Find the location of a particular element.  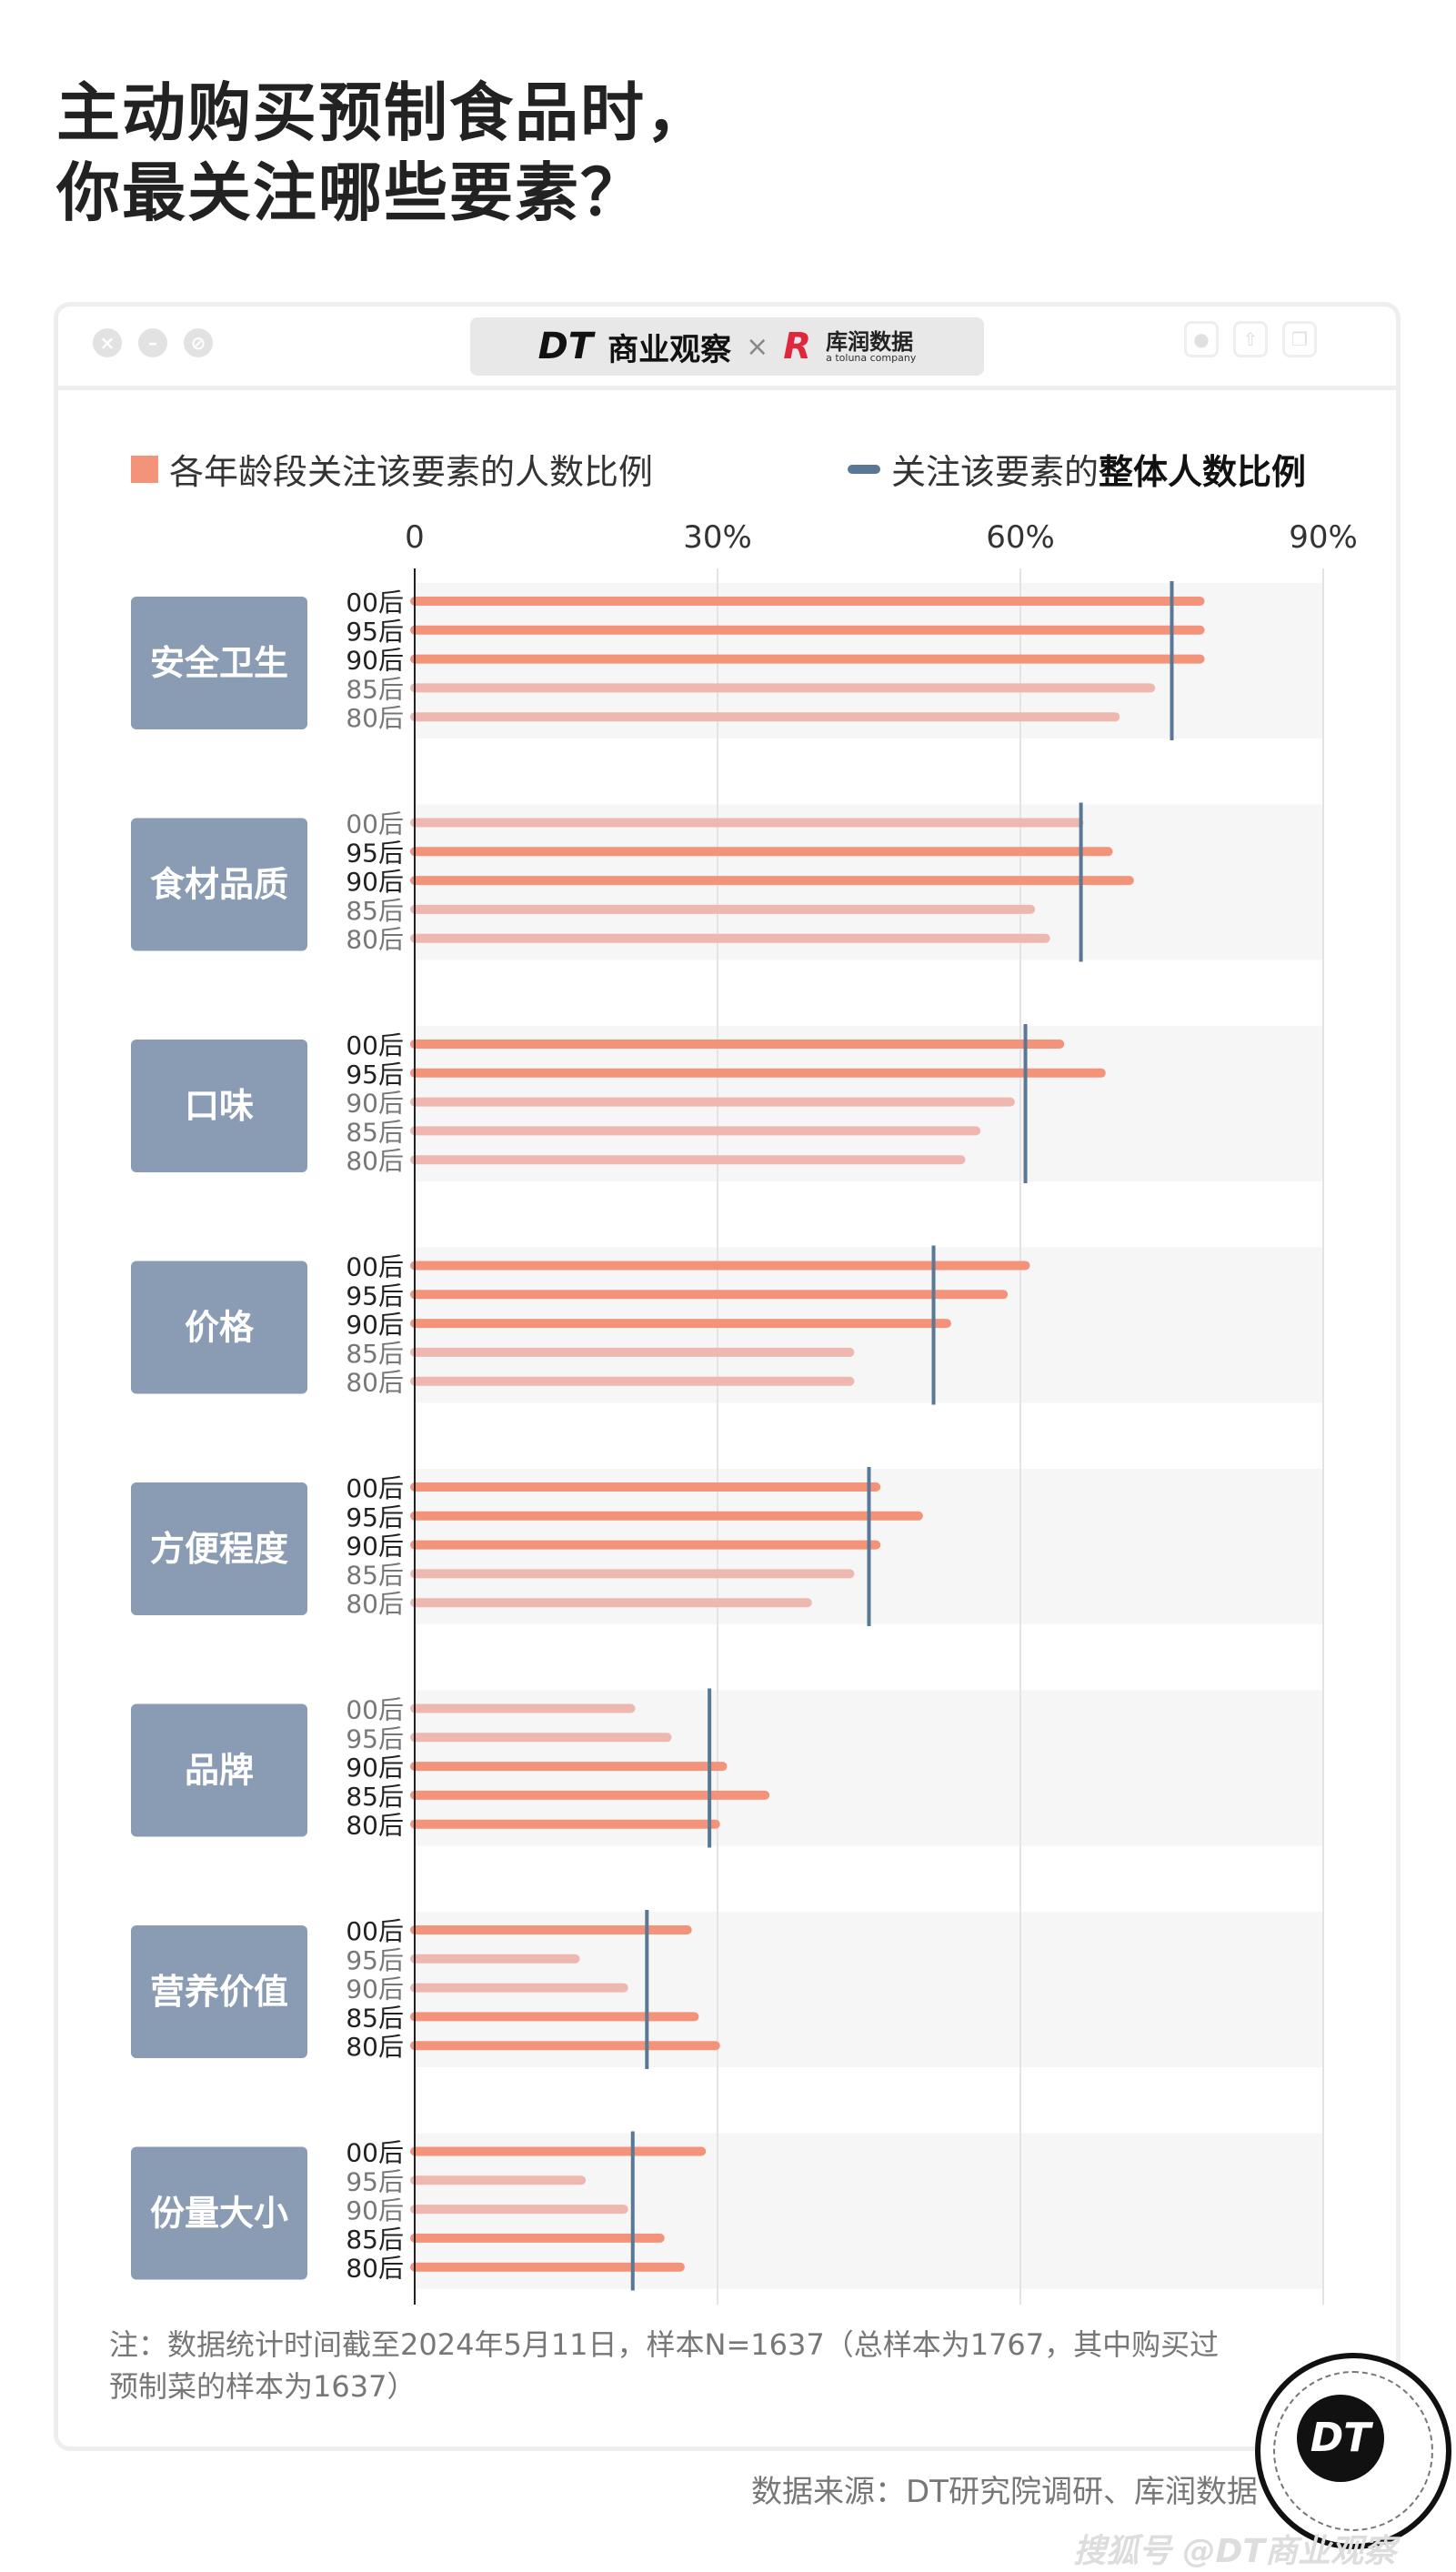

category-label: 份量大小 is located at coordinates (219, 2214).